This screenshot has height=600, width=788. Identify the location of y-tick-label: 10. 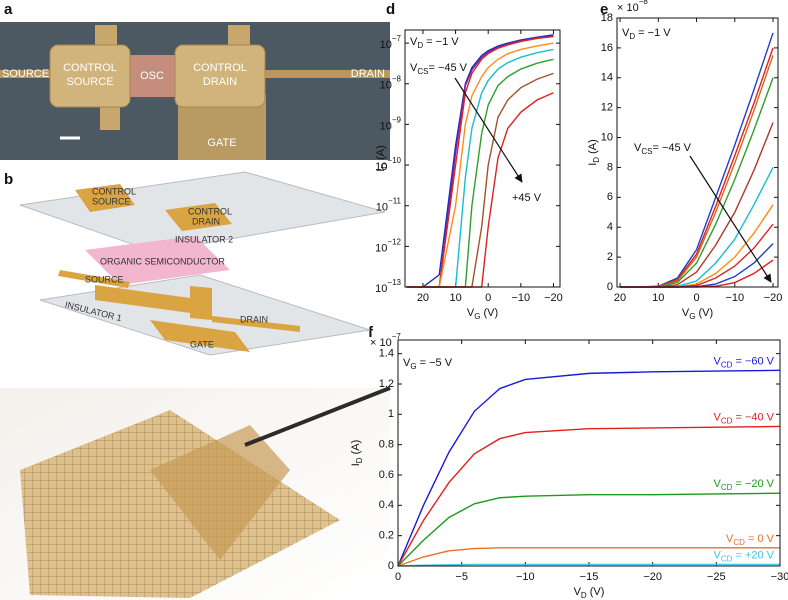
(607, 137).